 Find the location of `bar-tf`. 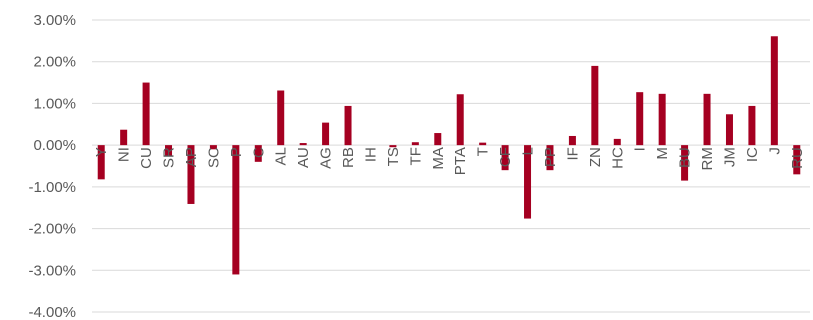

bar-tf is located at coordinates (415, 144).